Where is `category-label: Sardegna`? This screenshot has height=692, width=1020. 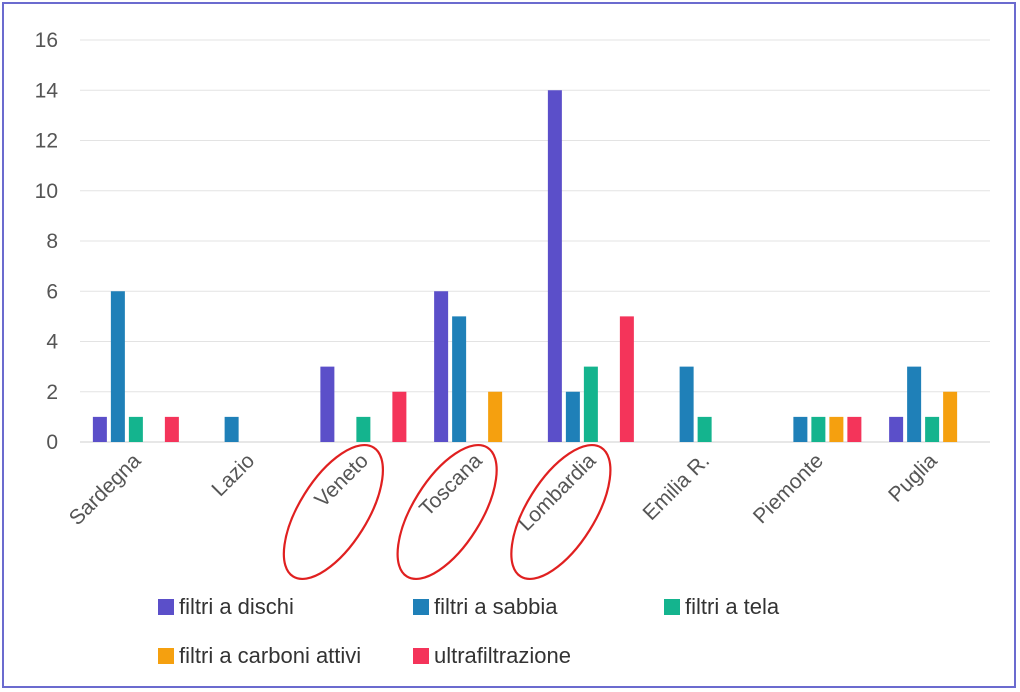
category-label: Sardegna is located at coordinates (105, 489).